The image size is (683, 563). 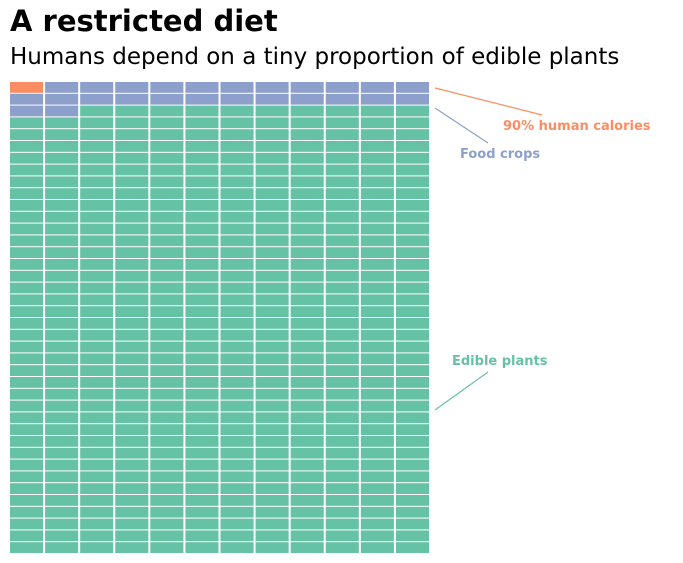 I want to click on annotation-food-crops: Food crops, so click(x=500, y=154).